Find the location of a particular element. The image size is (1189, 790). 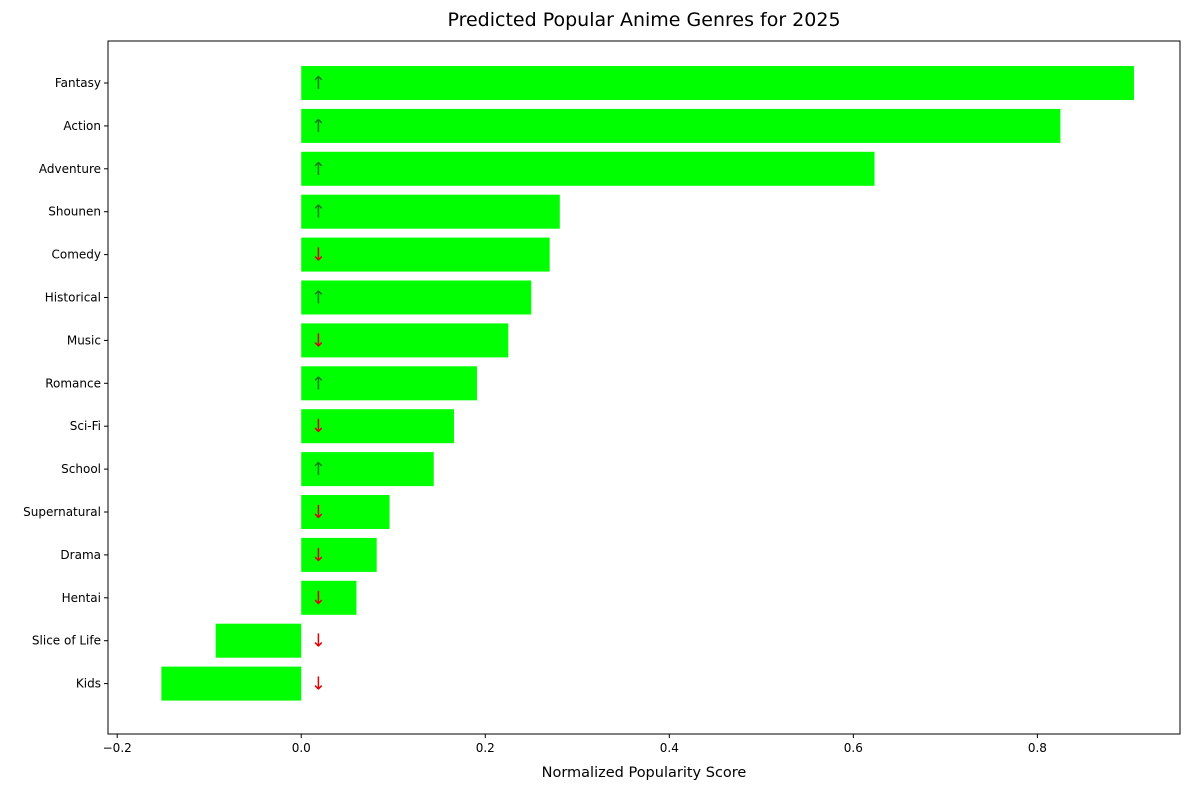

bar-drama is located at coordinates (339, 554).